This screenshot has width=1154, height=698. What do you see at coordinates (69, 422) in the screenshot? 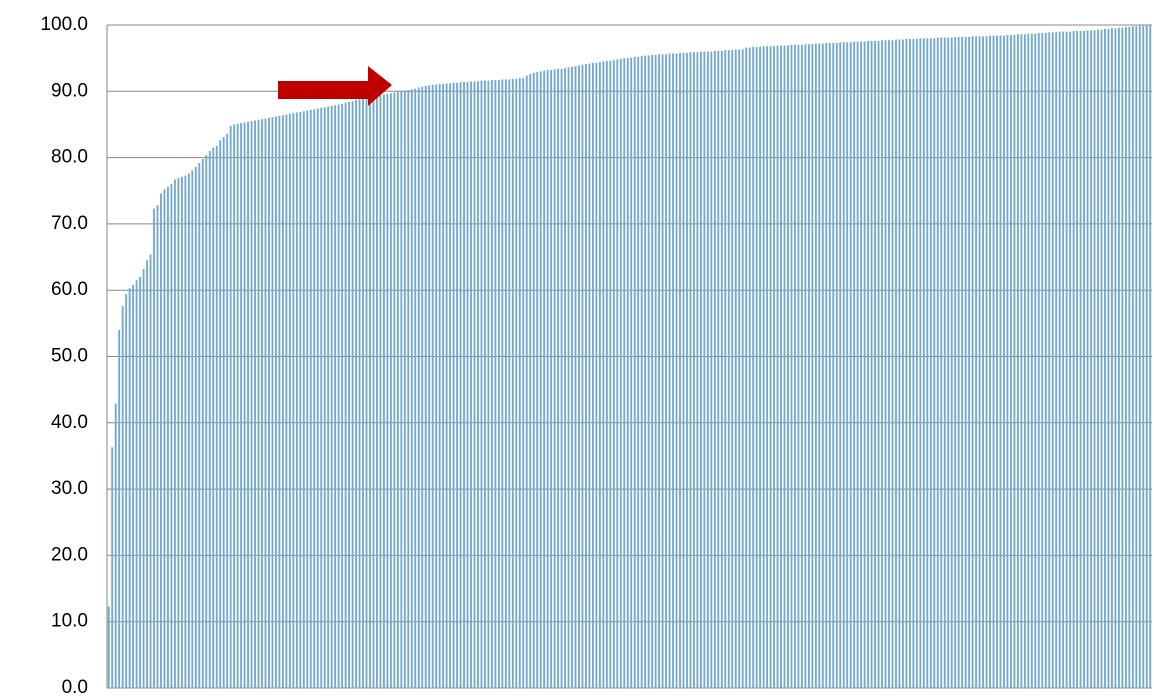
I see `y-tick-label: 40.0` at bounding box center [69, 422].